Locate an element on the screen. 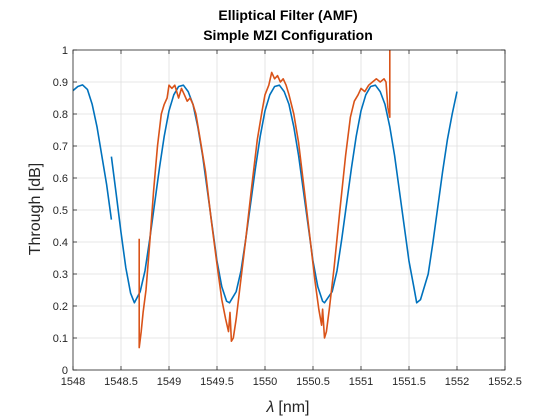 This screenshot has width=560, height=420. y-tick-label: 1 is located at coordinates (65, 51).